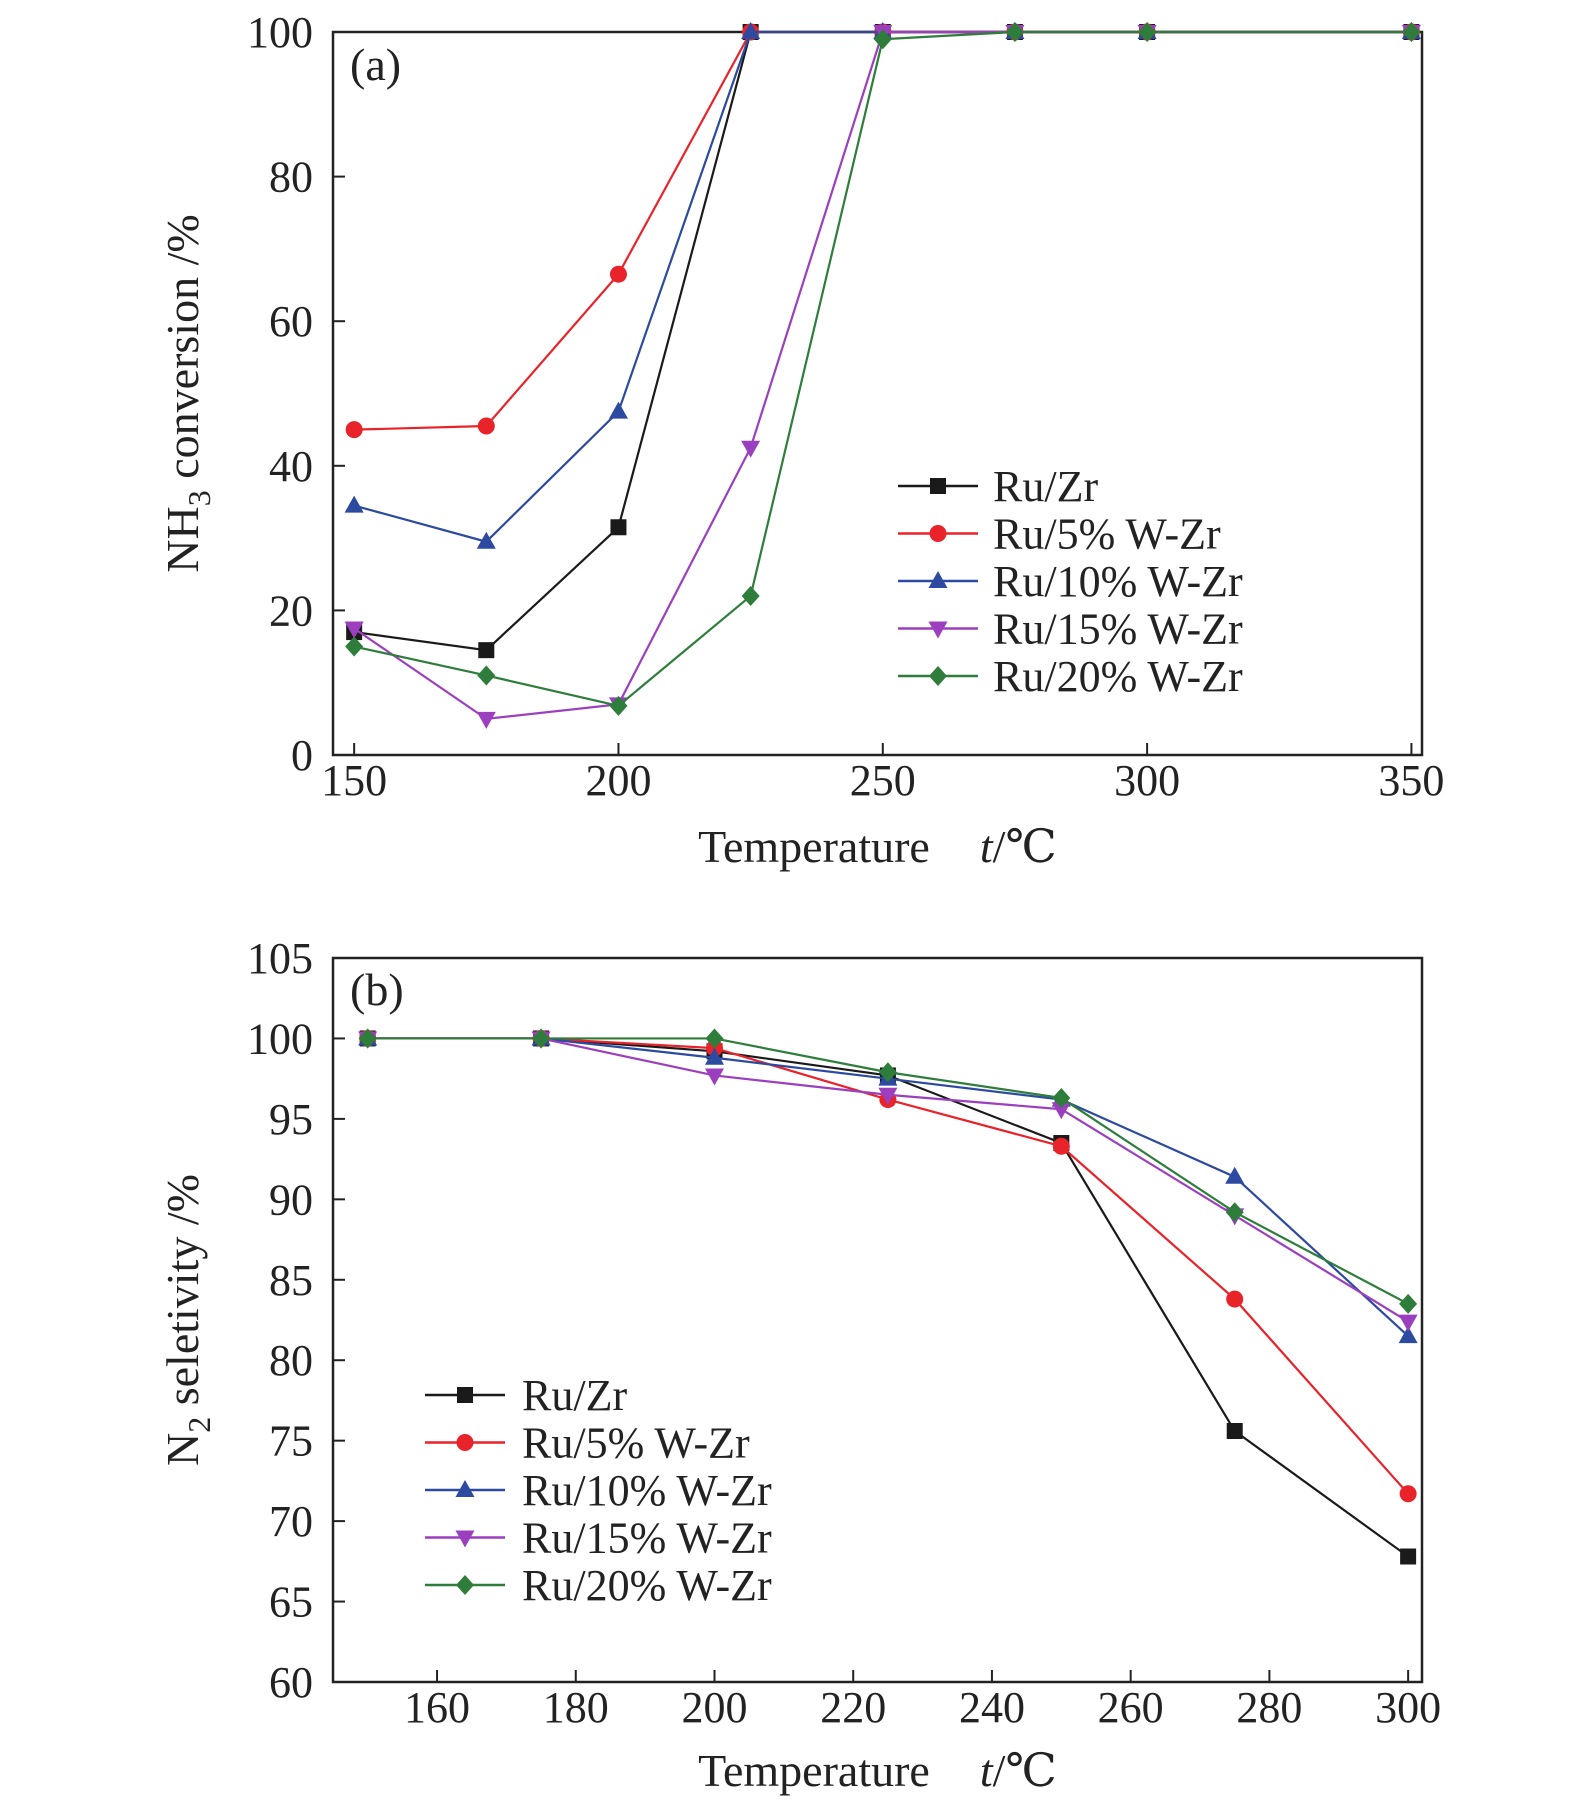 The height and width of the screenshot is (1803, 1575). What do you see at coordinates (291, 1199) in the screenshot?
I see `y-tick-label: 90` at bounding box center [291, 1199].